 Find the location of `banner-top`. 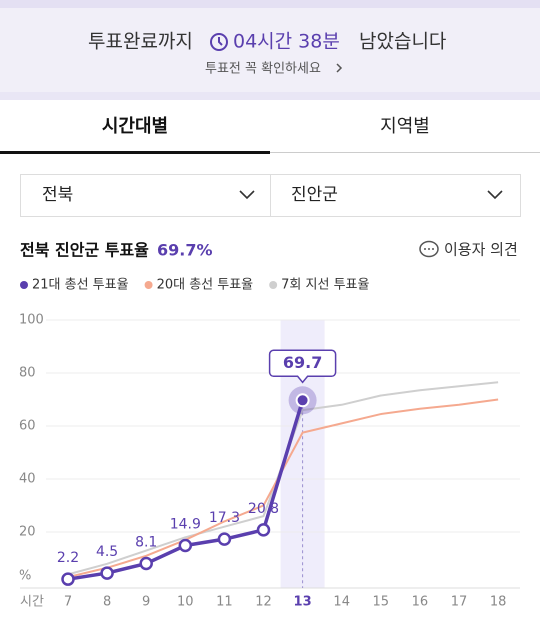

banner-top is located at coordinates (270, 4).